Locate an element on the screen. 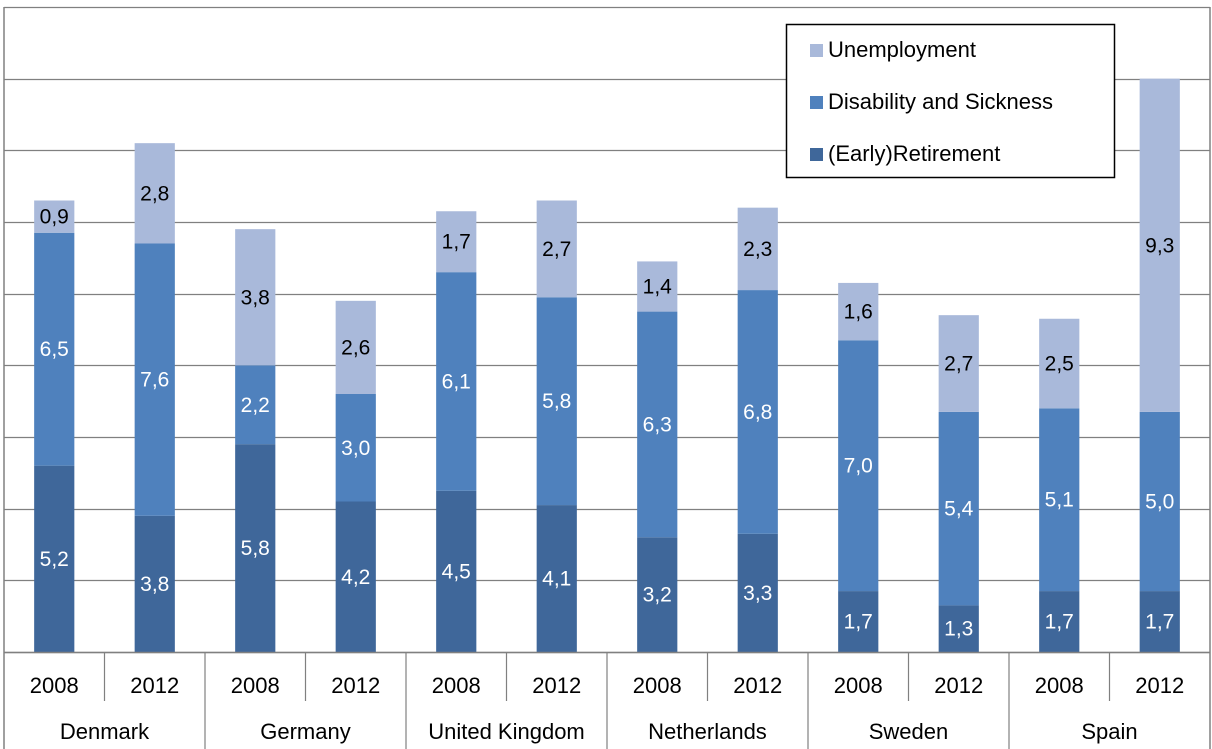 This screenshot has width=1212, height=749. data-label-unemployment: 9,3 is located at coordinates (1159, 245).